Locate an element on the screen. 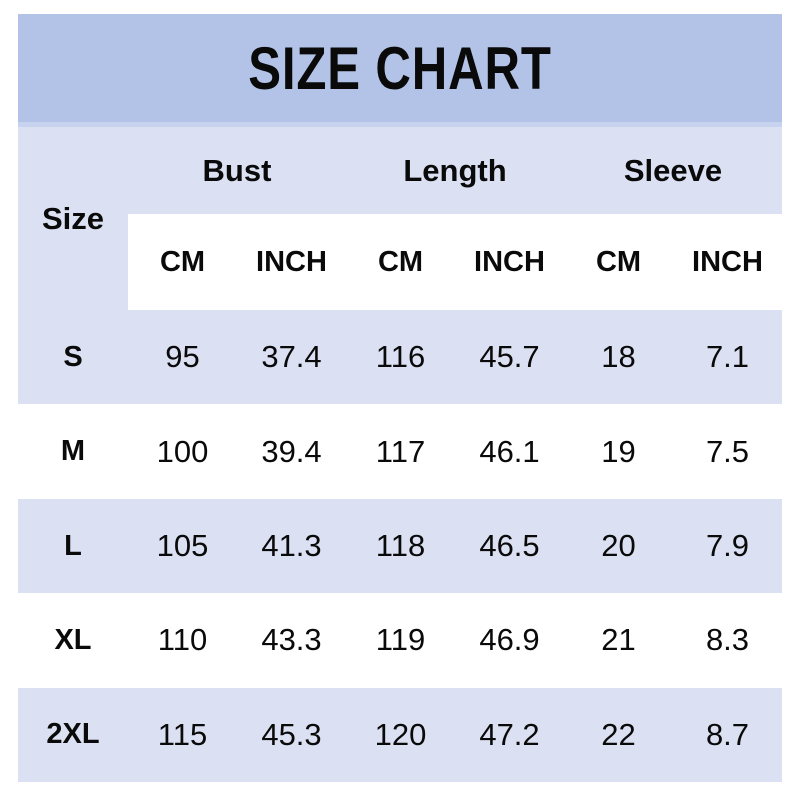 The image size is (800, 800). cell-value: 43.3 is located at coordinates (291, 640).